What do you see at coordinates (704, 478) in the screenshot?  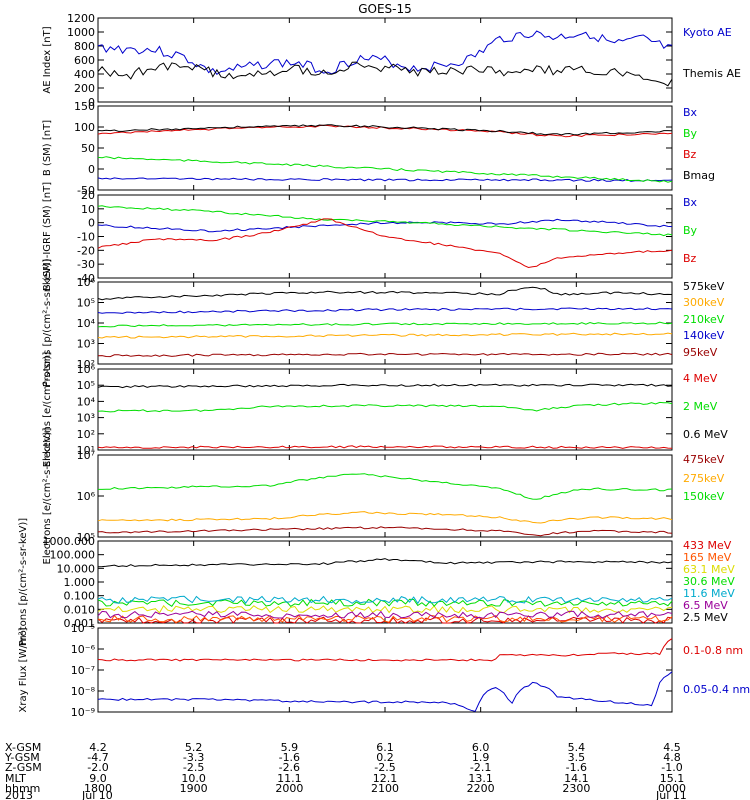 I see `legend-entry: 275keV` at bounding box center [704, 478].